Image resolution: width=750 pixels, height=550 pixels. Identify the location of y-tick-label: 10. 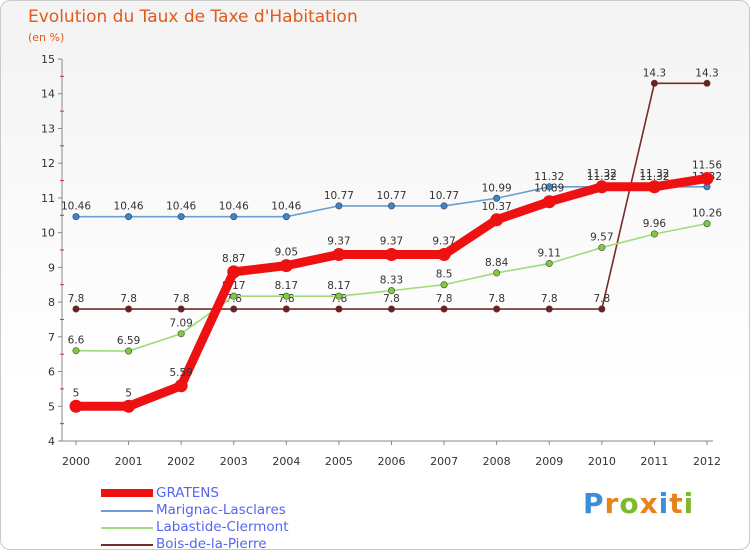
(48, 233).